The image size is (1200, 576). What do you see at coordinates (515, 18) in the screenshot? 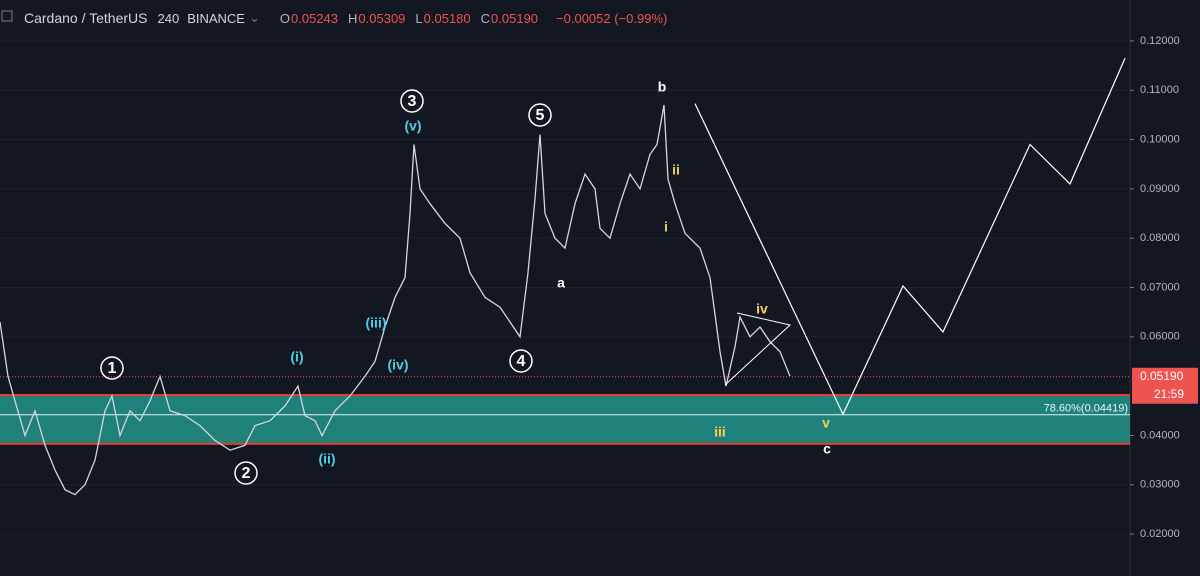
I see `ohlc-value: 0.05190` at bounding box center [515, 18].